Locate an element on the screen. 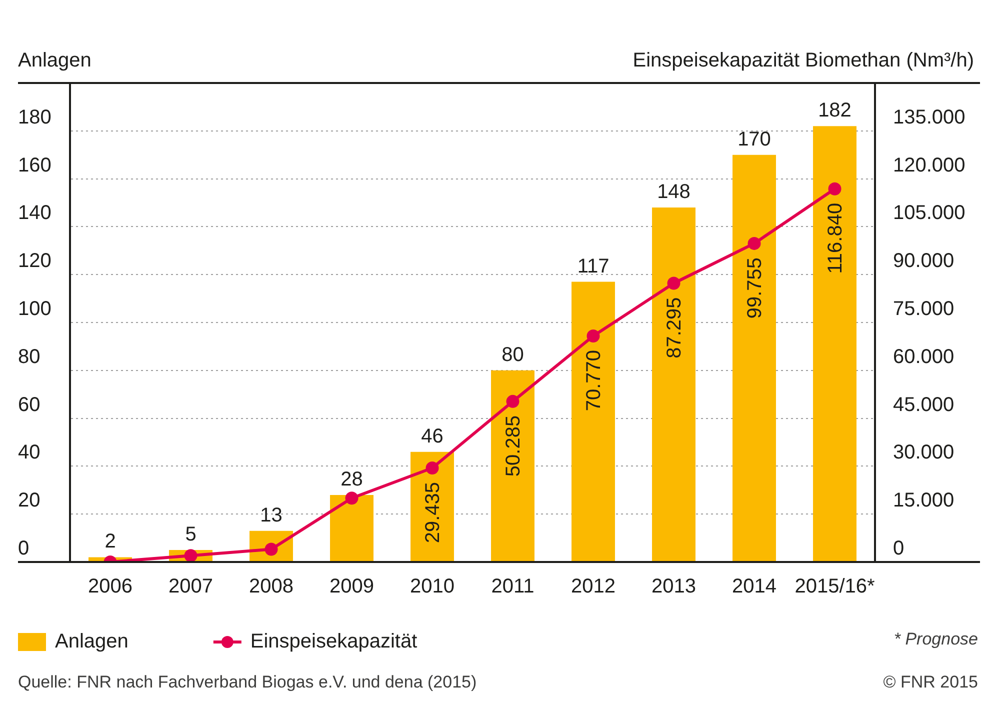 The height and width of the screenshot is (706, 1000). y2-axis-title: Einspeisekapazität Biomethan (Nm³/h) is located at coordinates (803, 61).